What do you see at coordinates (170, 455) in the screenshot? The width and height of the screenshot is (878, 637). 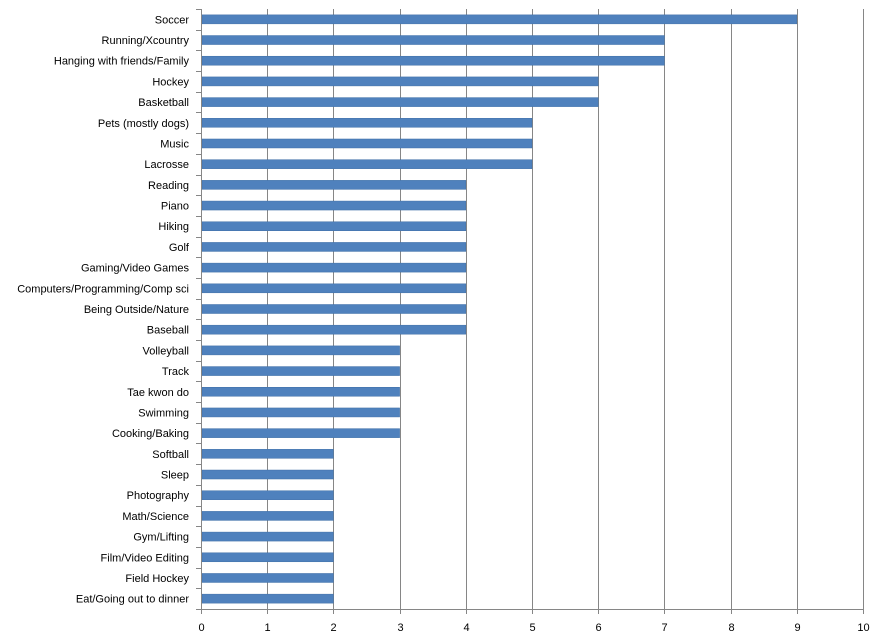 I see `category-label-21: Softball` at bounding box center [170, 455].